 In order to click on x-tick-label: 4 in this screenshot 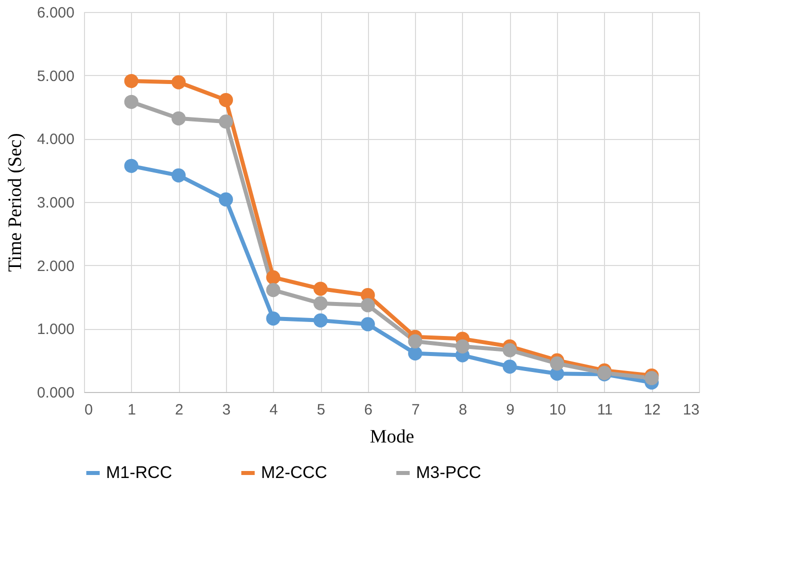, I will do `click(274, 410)`.